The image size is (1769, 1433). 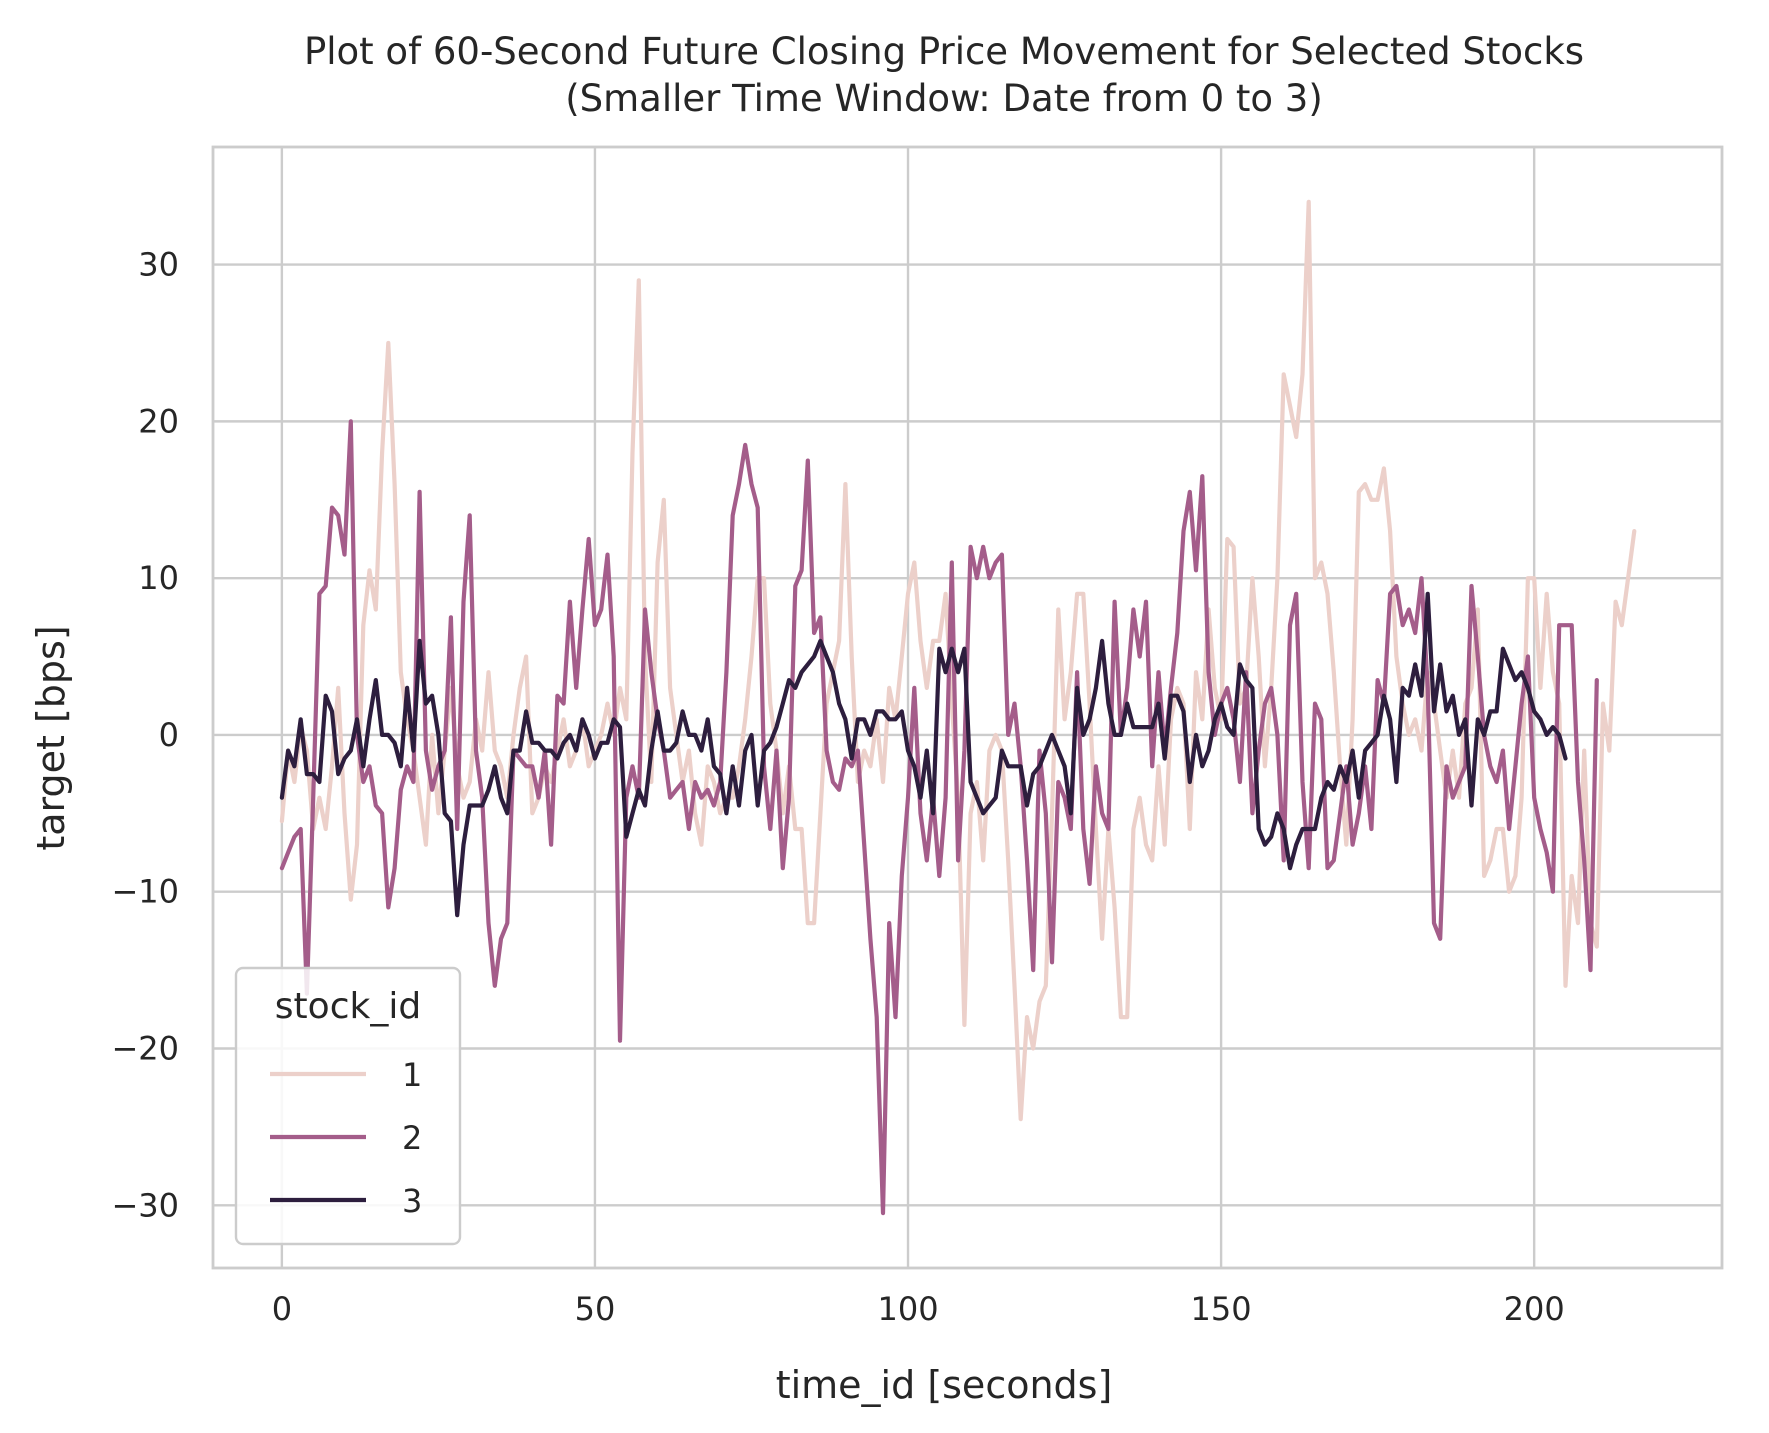 What do you see at coordinates (51, 737) in the screenshot?
I see `y-axis-label: target [bps]` at bounding box center [51, 737].